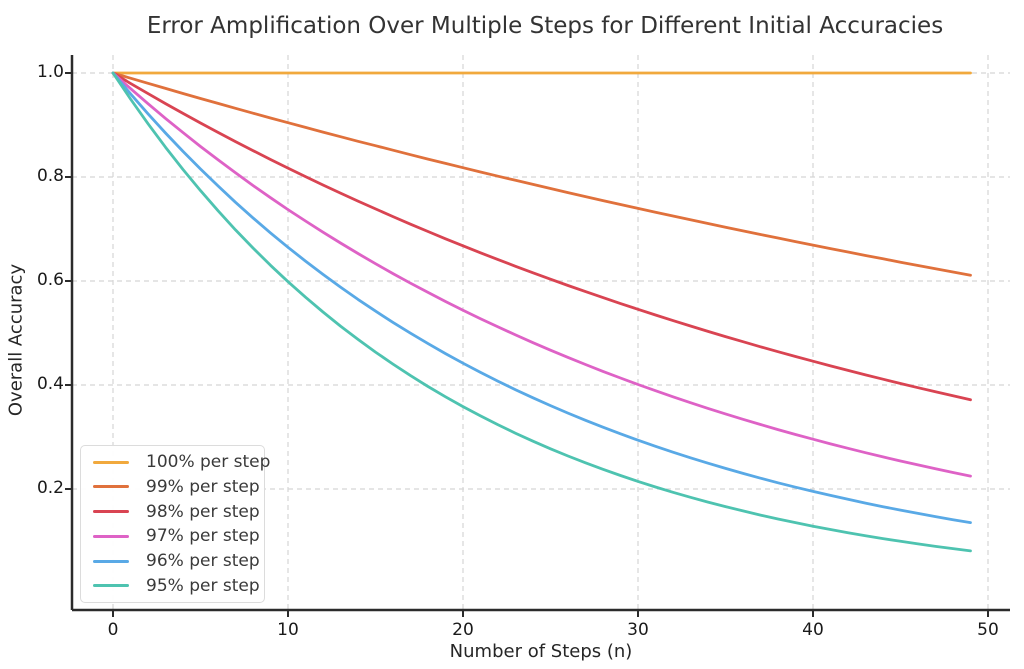 The image size is (1024, 669). What do you see at coordinates (50, 280) in the screenshot?
I see `y-tick-label: 0.6` at bounding box center [50, 280].